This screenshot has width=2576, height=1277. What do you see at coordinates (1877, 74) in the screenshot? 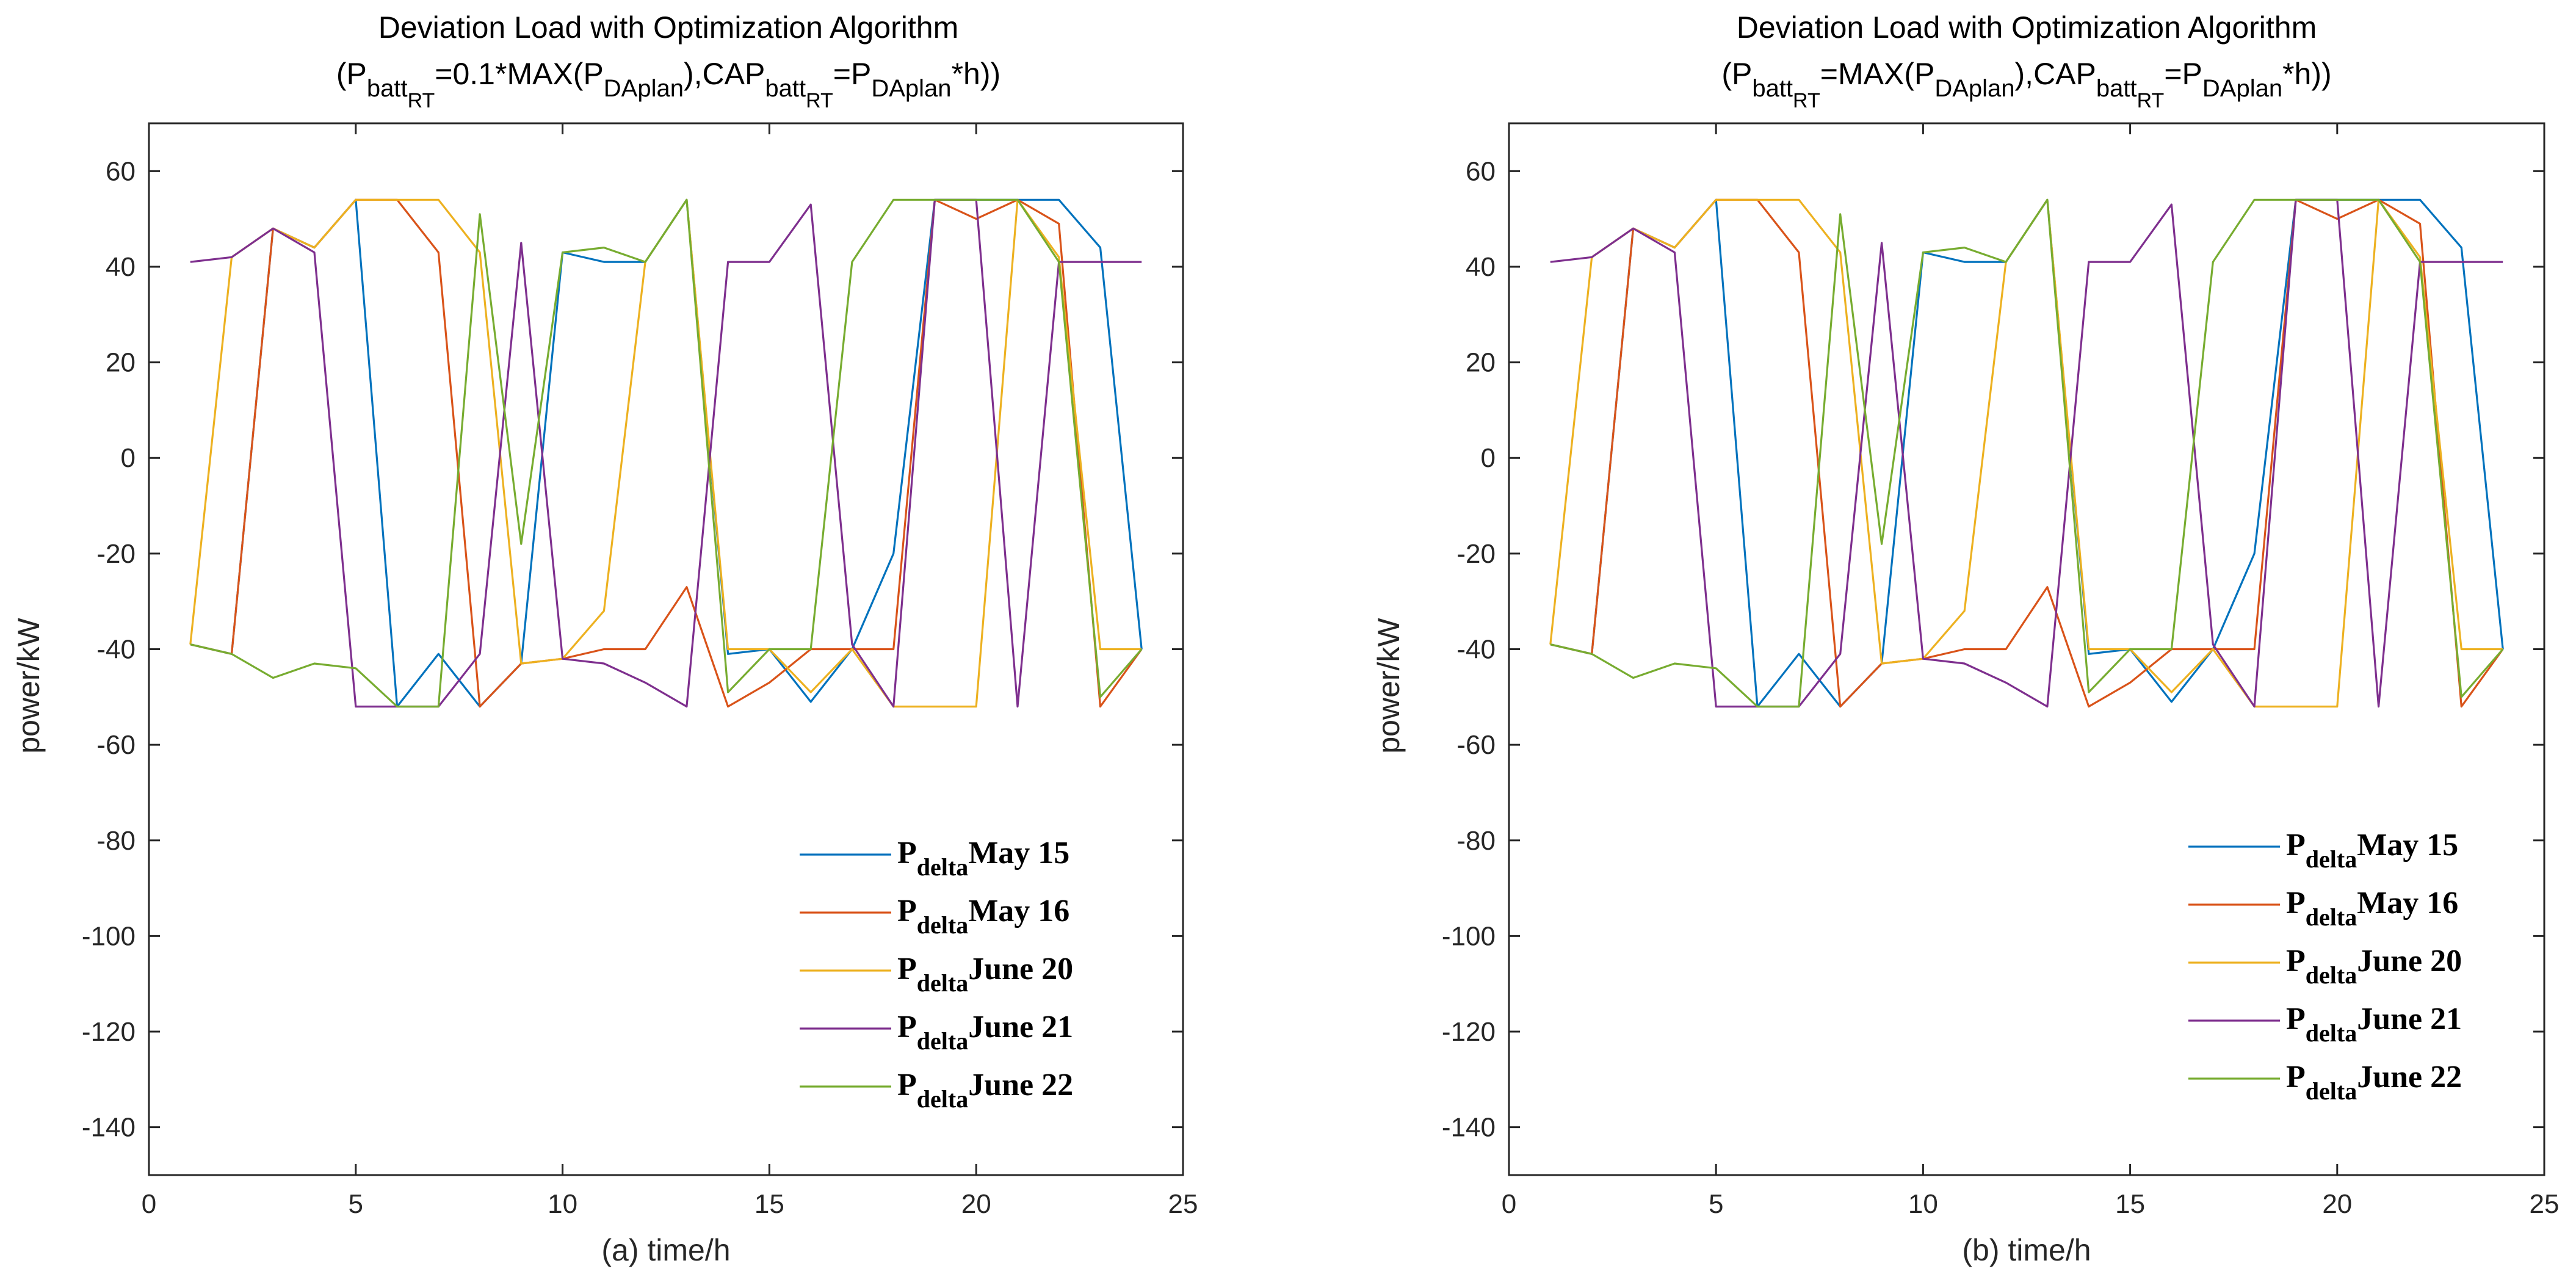
I see `subtitle-part: =MAX(P` at bounding box center [1877, 74].